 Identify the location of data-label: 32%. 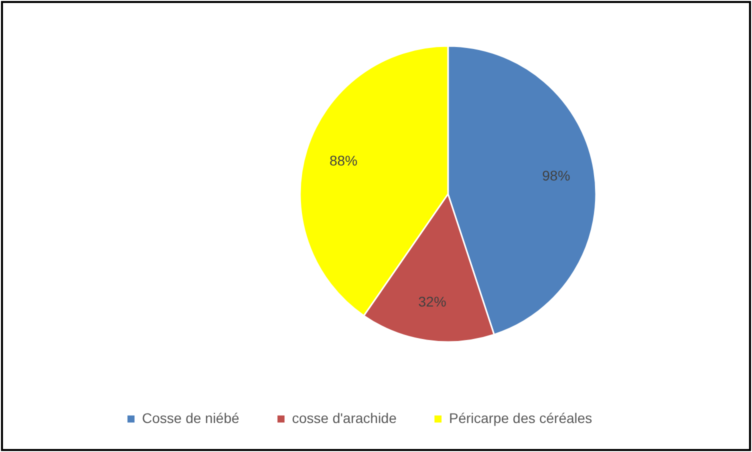
(432, 301).